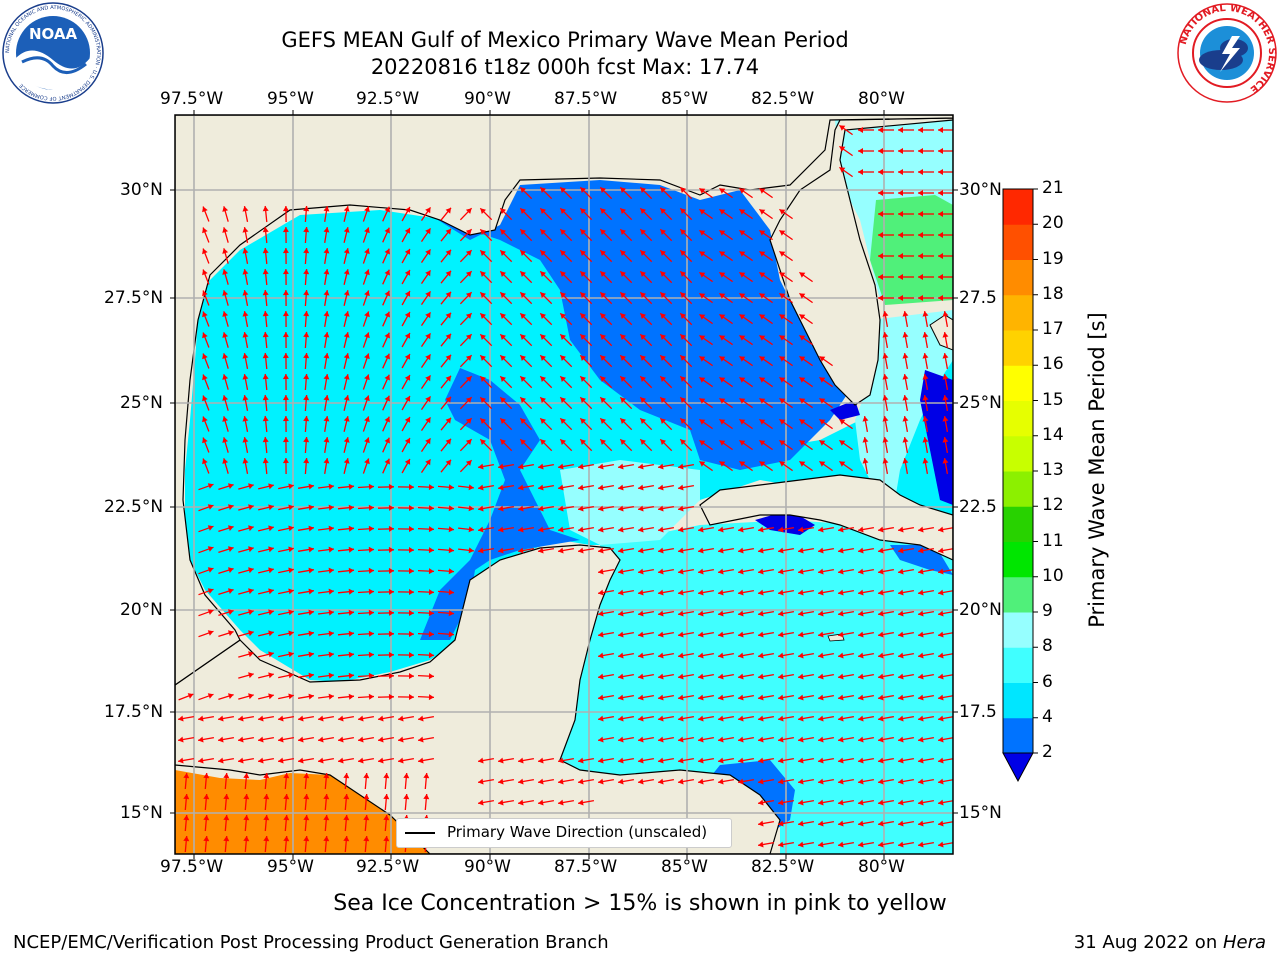 The height and width of the screenshot is (960, 1280). Describe the element at coordinates (1018, 700) in the screenshot. I see `colorbar-segment` at that location.